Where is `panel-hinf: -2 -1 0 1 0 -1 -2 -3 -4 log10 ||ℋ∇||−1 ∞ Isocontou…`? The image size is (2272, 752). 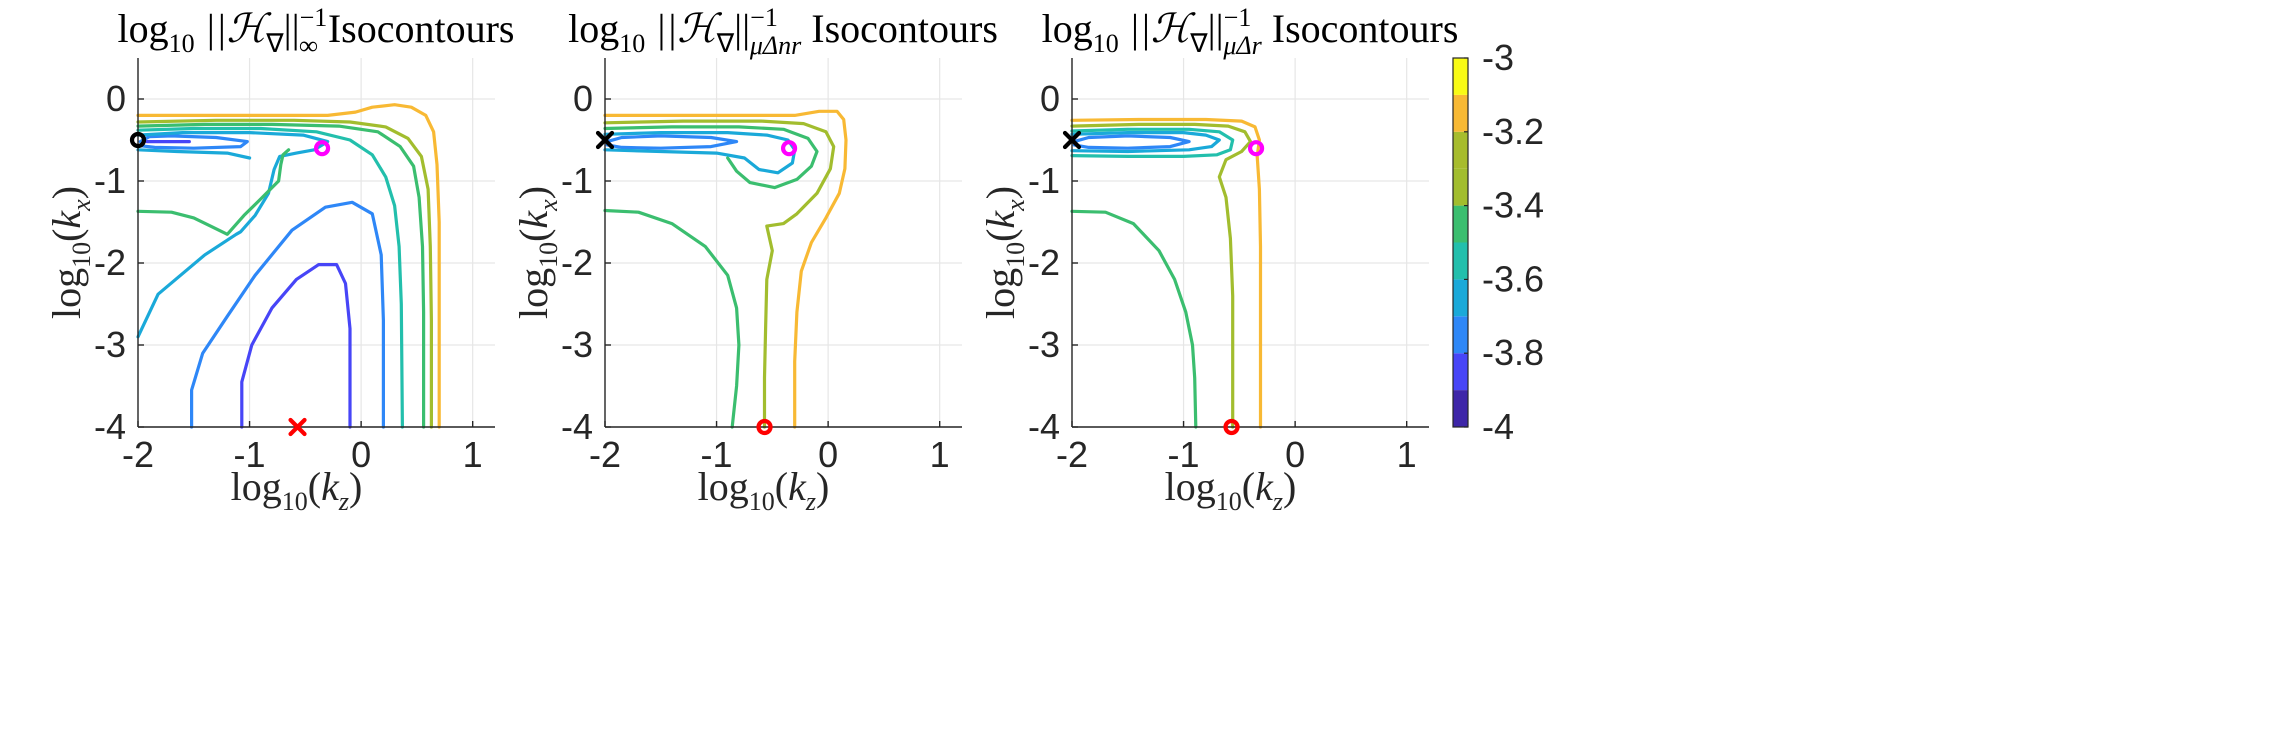
panel-hinf: -2 -1 0 1 0 -1 -2 -3 -4 log10 ||ℋ∇||−1 ∞ Isocontou… is located at coordinates (279, 259).